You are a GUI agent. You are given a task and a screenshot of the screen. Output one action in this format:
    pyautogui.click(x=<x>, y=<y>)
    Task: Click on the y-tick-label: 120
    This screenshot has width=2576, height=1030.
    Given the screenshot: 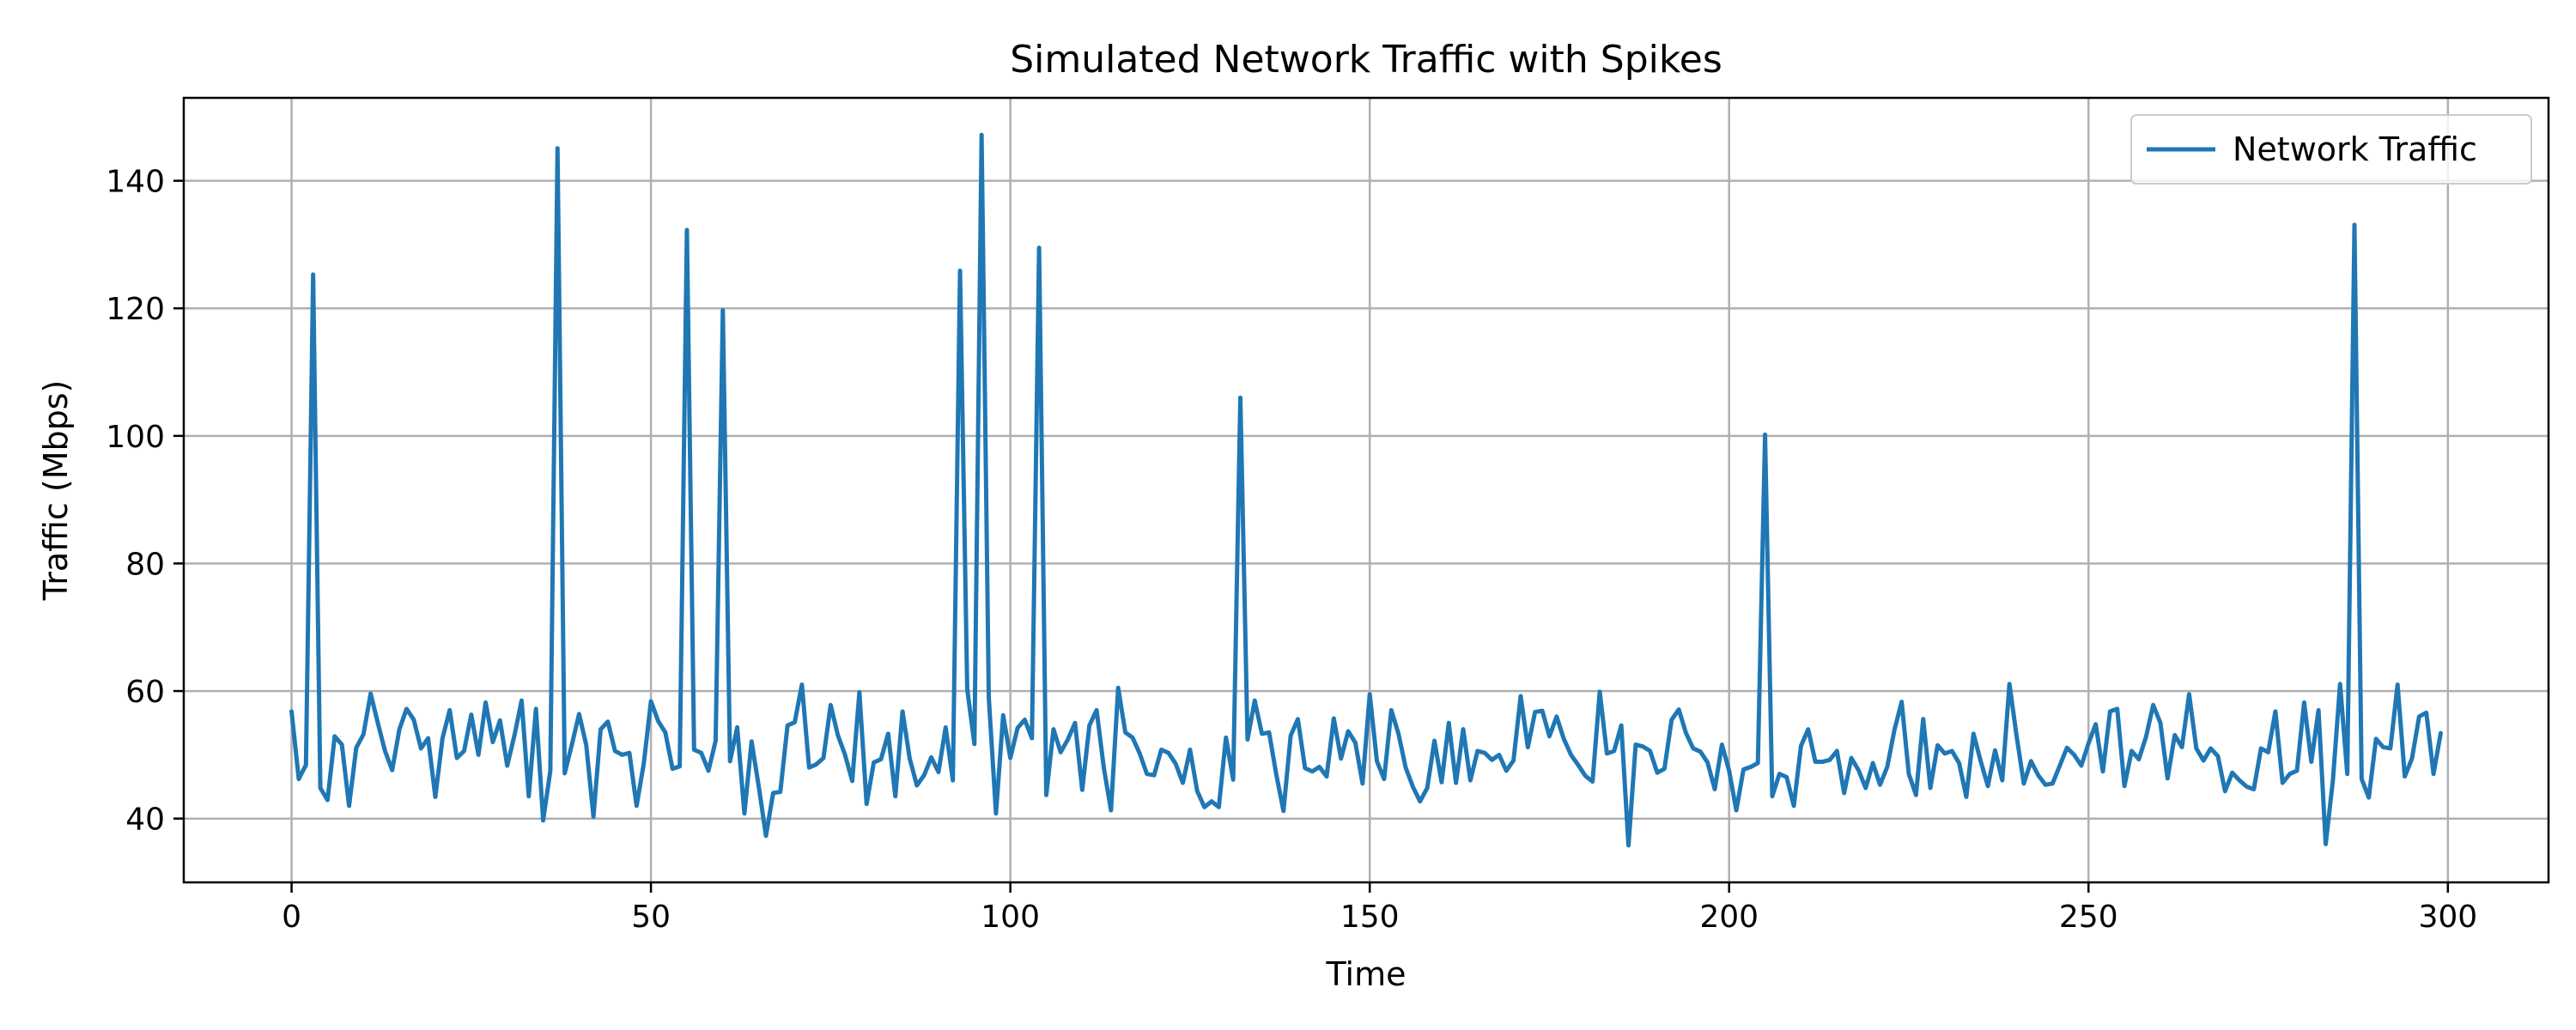 What is the action you would take?
    pyautogui.click(x=135, y=309)
    